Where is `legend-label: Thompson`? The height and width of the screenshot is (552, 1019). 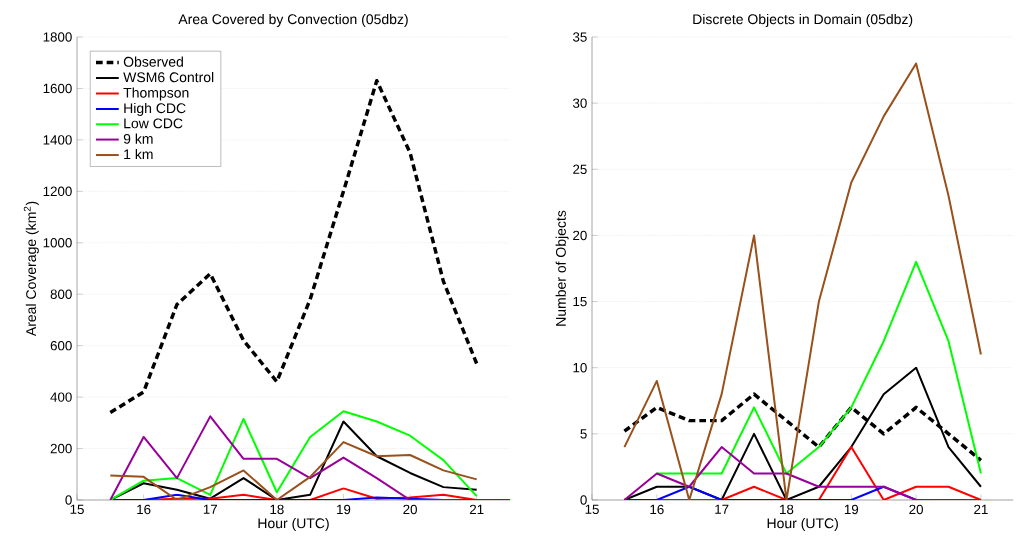
legend-label: Thompson is located at coordinates (156, 94).